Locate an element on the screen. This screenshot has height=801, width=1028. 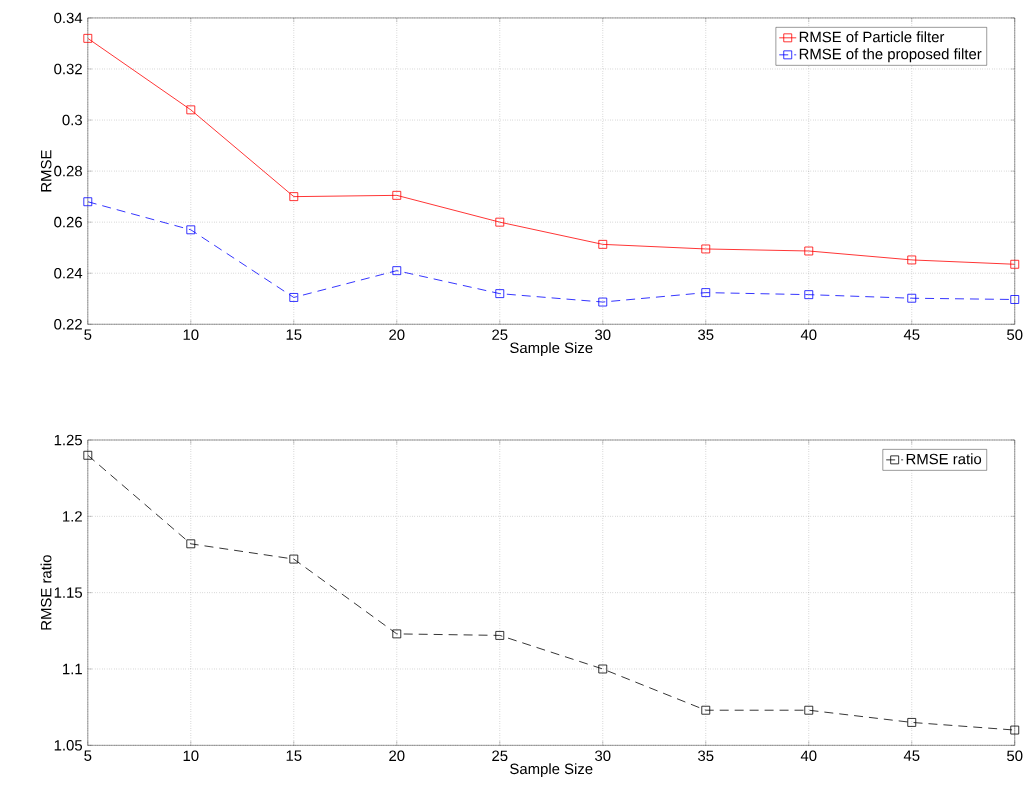
y-axis-title: RMSE ratio is located at coordinates (46, 592).